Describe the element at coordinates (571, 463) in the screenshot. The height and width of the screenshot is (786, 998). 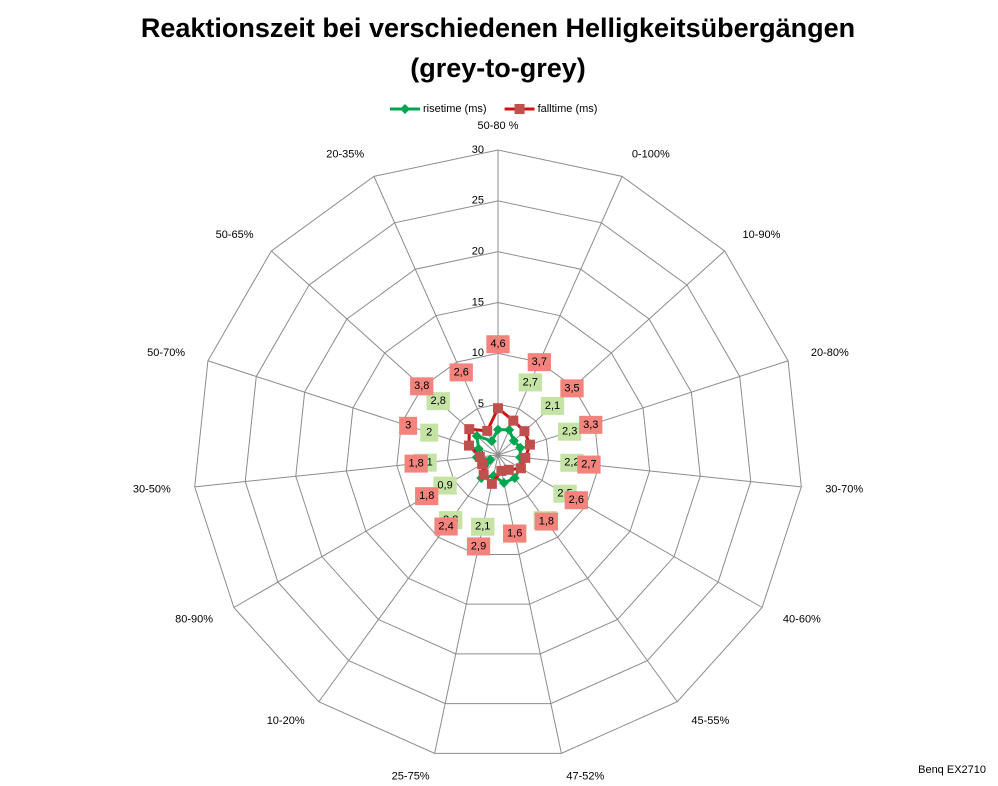
I see `data-label-text: 2,2` at that location.